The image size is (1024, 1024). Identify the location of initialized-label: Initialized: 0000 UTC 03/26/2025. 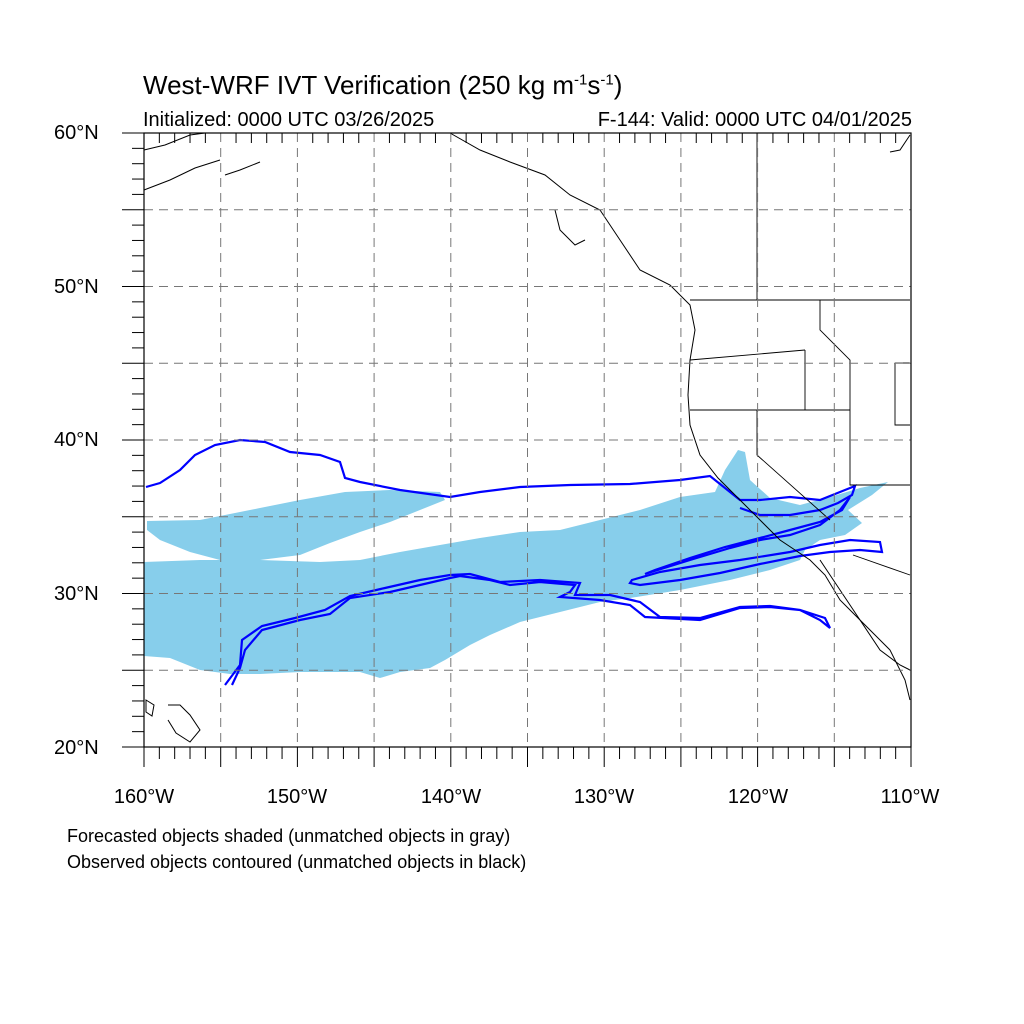
(289, 120).